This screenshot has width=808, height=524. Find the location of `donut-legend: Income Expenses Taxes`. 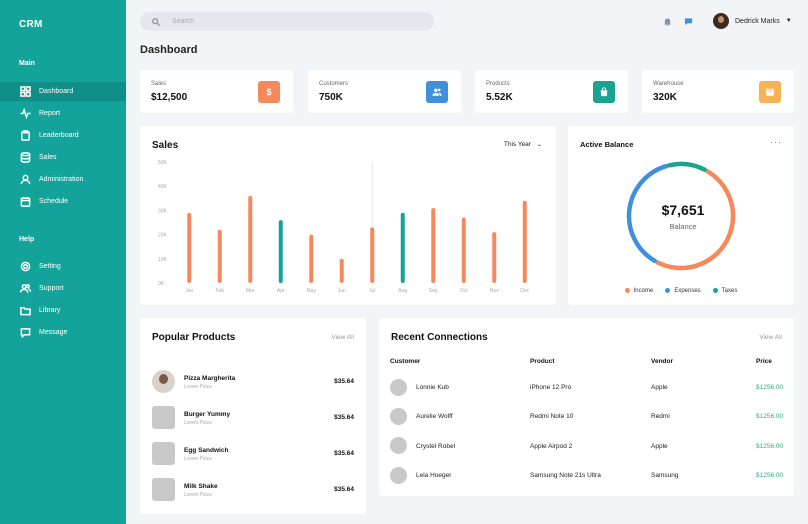

donut-legend: Income Expenses Taxes is located at coordinates (681, 291).